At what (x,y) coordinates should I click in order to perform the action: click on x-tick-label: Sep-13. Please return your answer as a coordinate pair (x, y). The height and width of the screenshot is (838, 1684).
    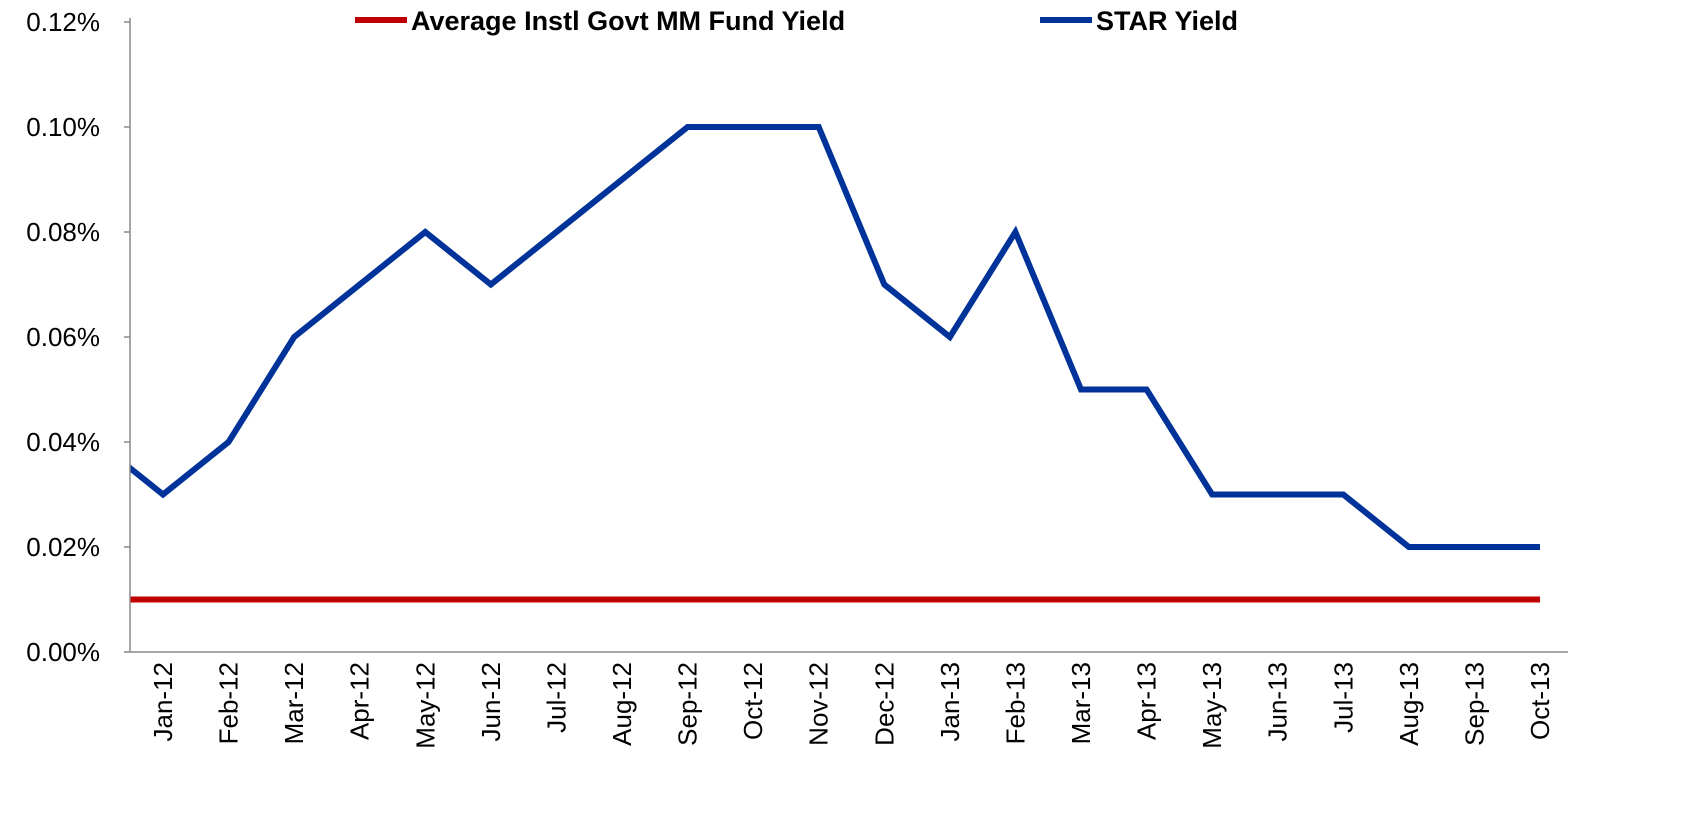
    Looking at the image, I should click on (1474, 704).